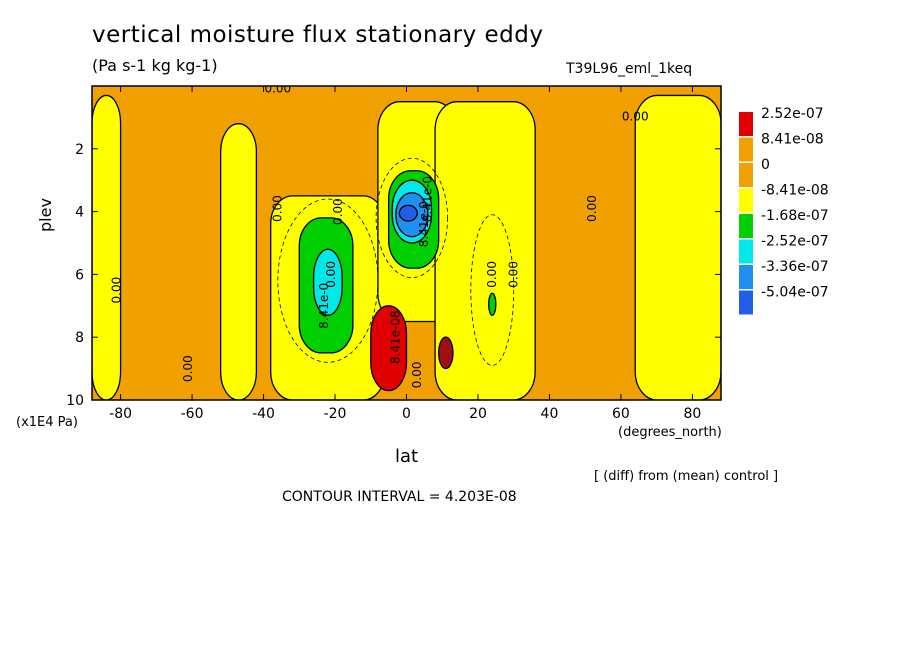  Describe the element at coordinates (79, 150) in the screenshot. I see `y-tick-label-0: 2` at that location.